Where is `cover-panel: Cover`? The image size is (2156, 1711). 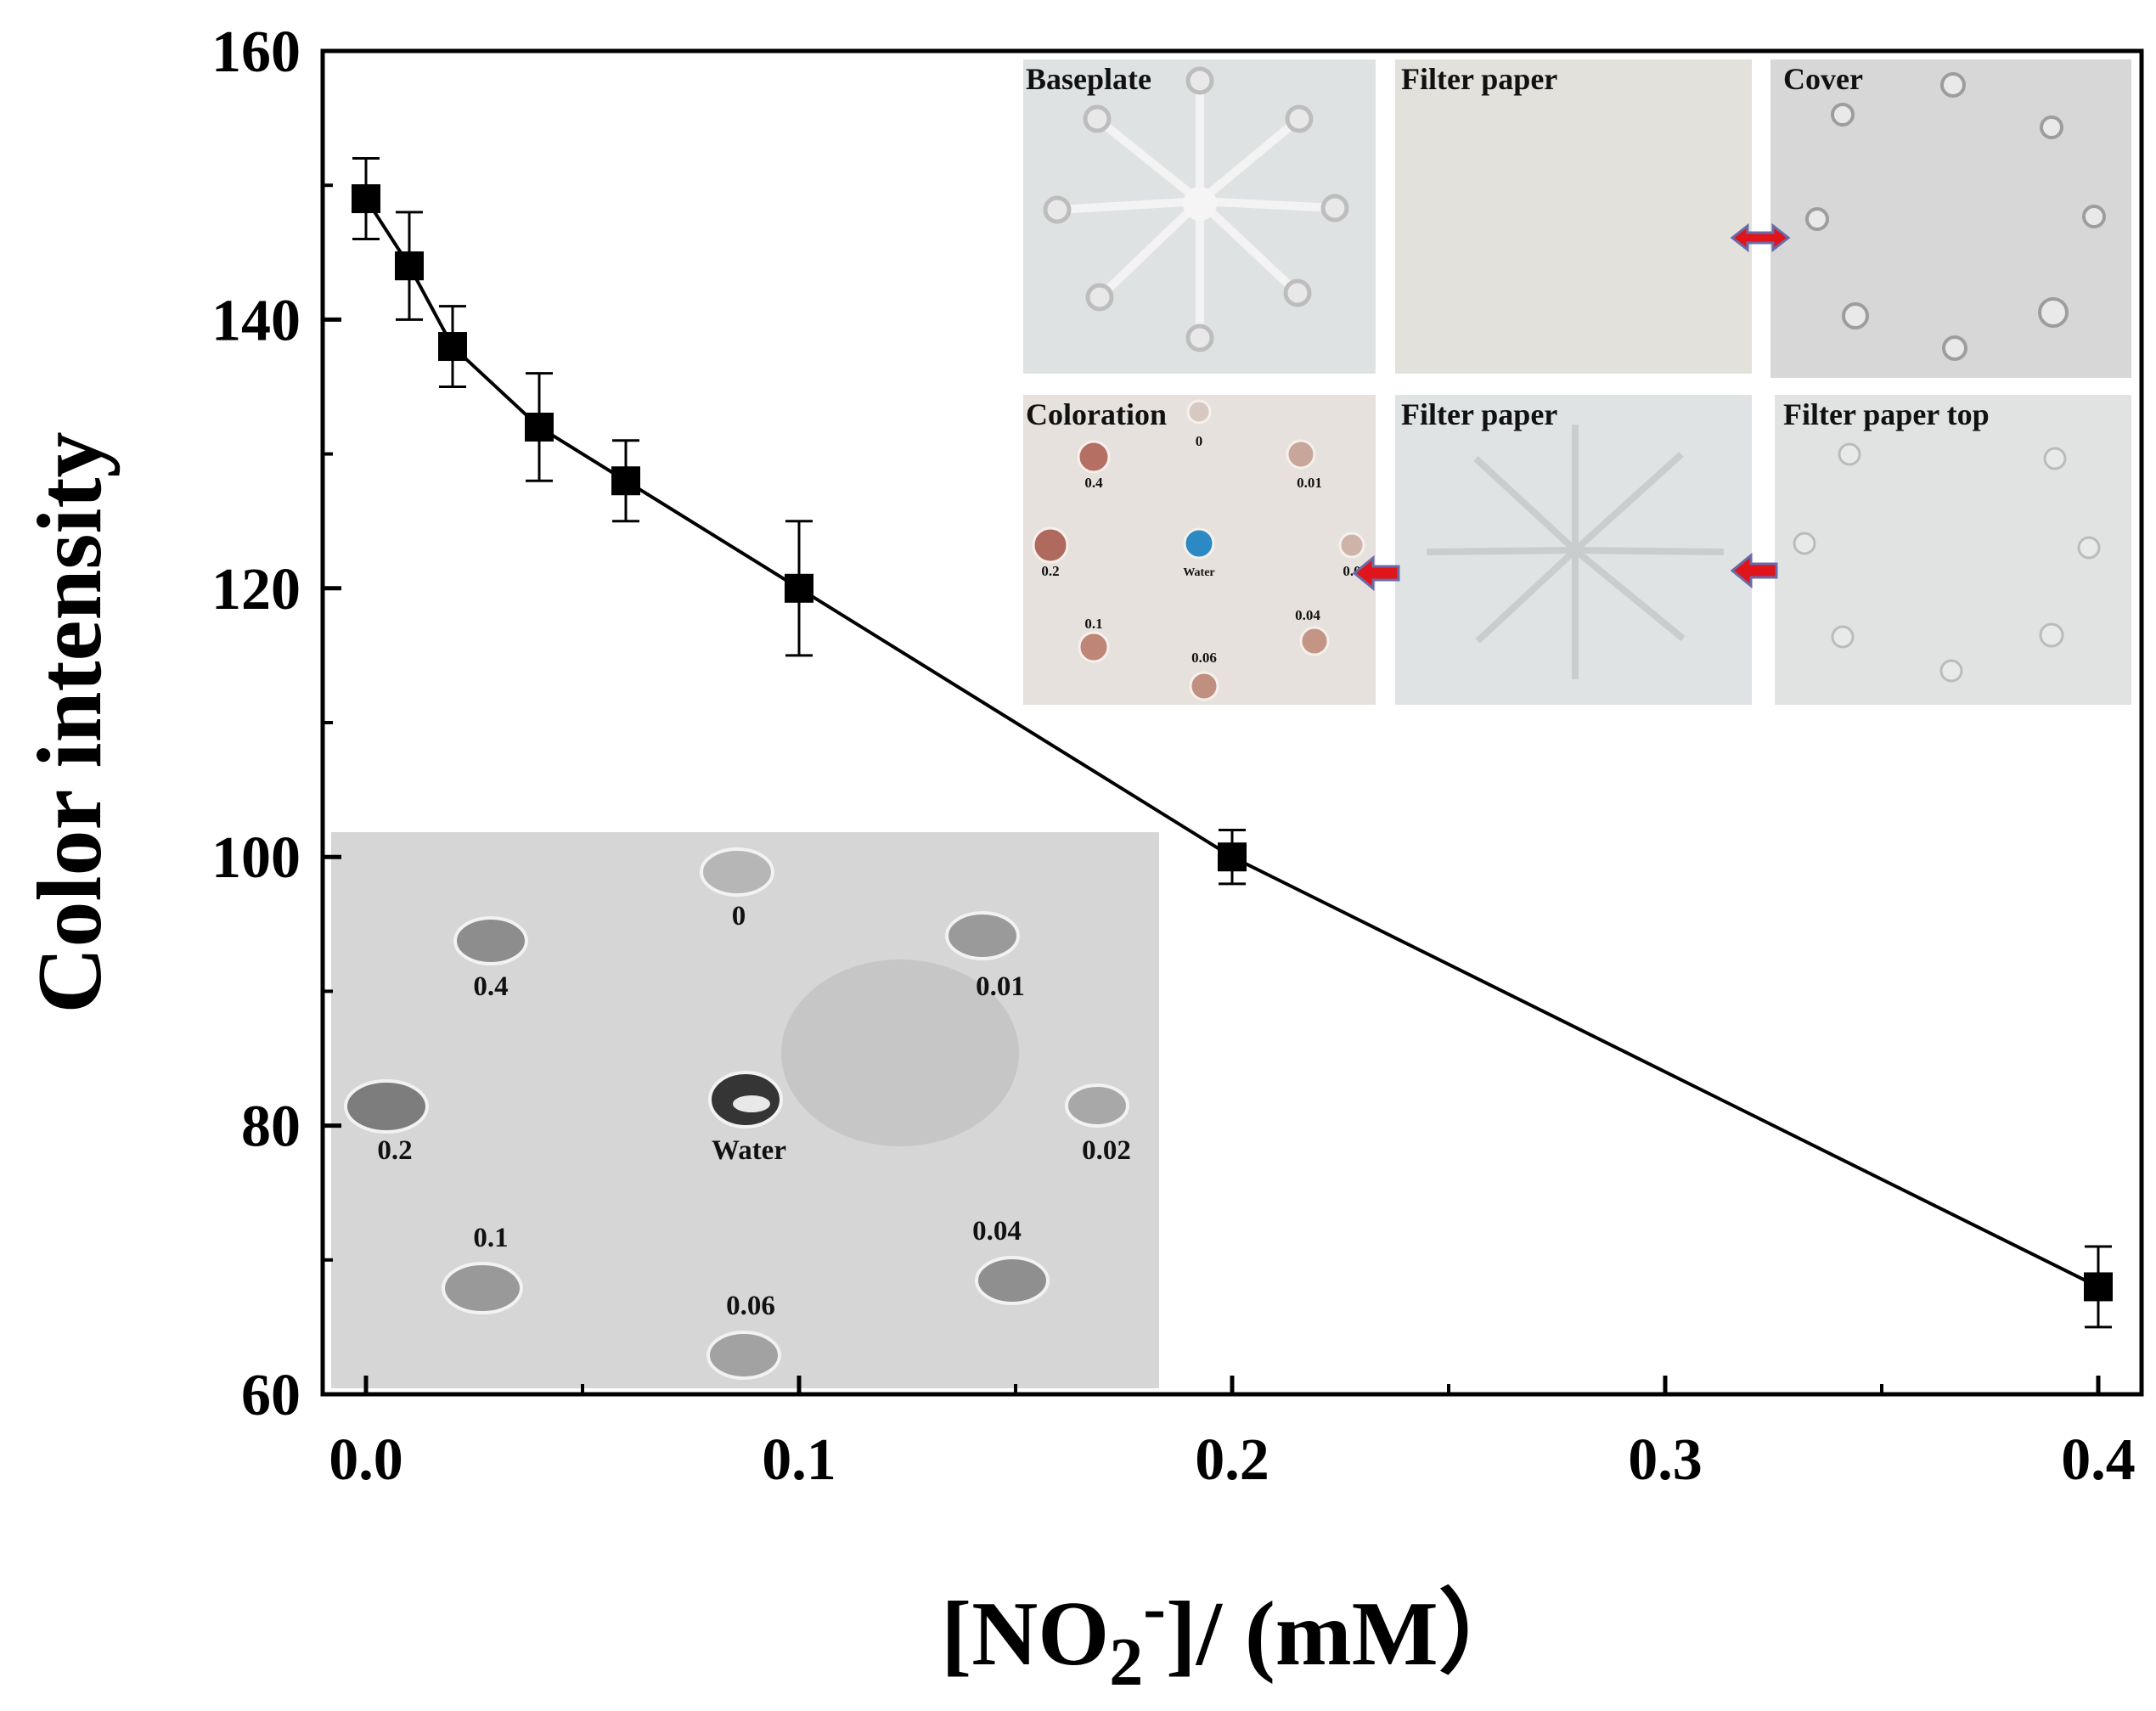
cover-panel: Cover is located at coordinates (1950, 218).